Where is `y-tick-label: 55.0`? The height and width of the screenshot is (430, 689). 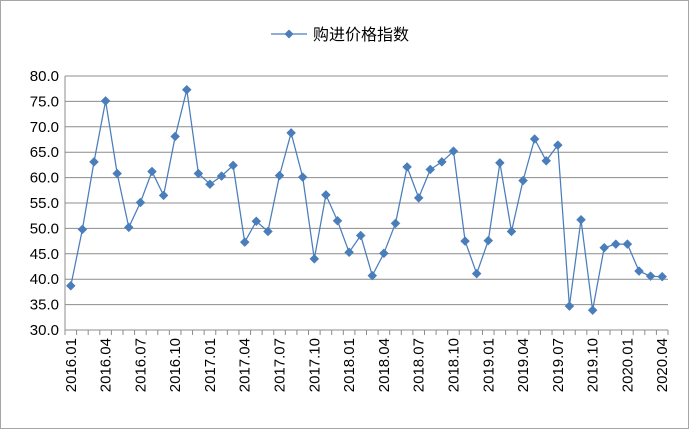
y-tick-label: 55.0 is located at coordinates (44, 203).